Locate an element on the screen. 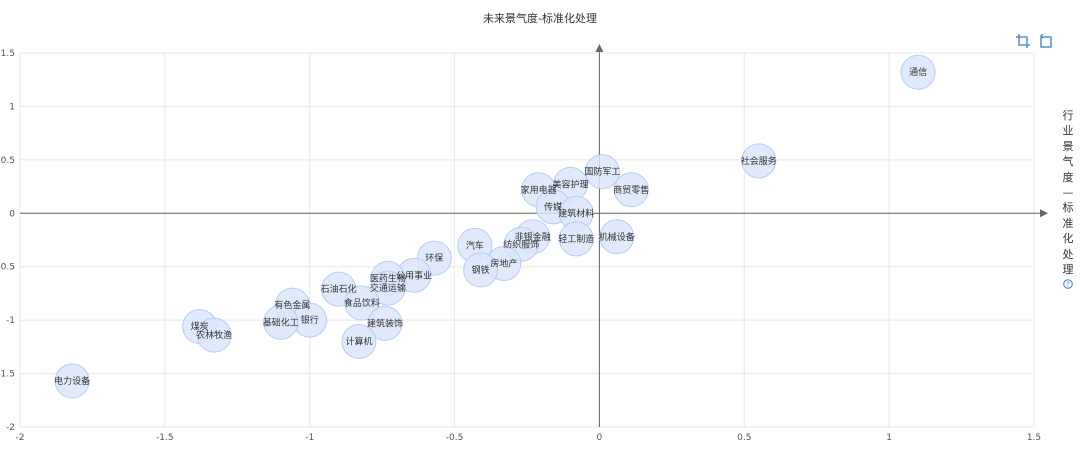 The height and width of the screenshot is (454, 1080). x-tick-label: 1 is located at coordinates (889, 438).